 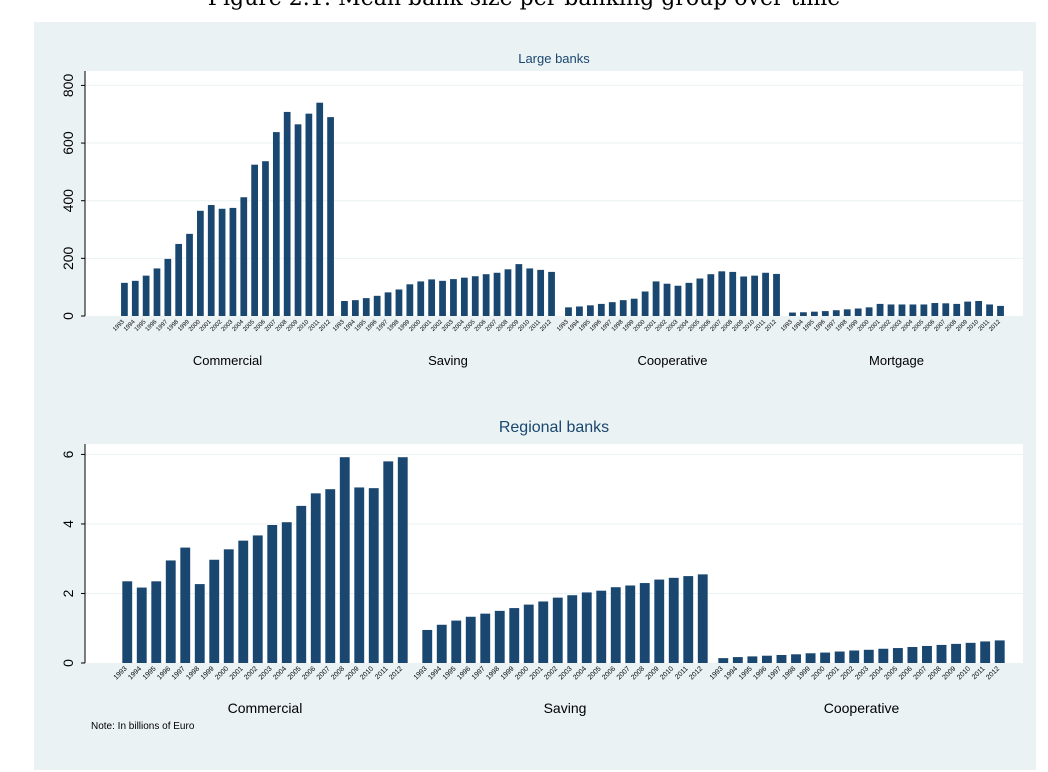 I want to click on panel-1-group-label-commercial: Commercial, so click(x=227, y=360).